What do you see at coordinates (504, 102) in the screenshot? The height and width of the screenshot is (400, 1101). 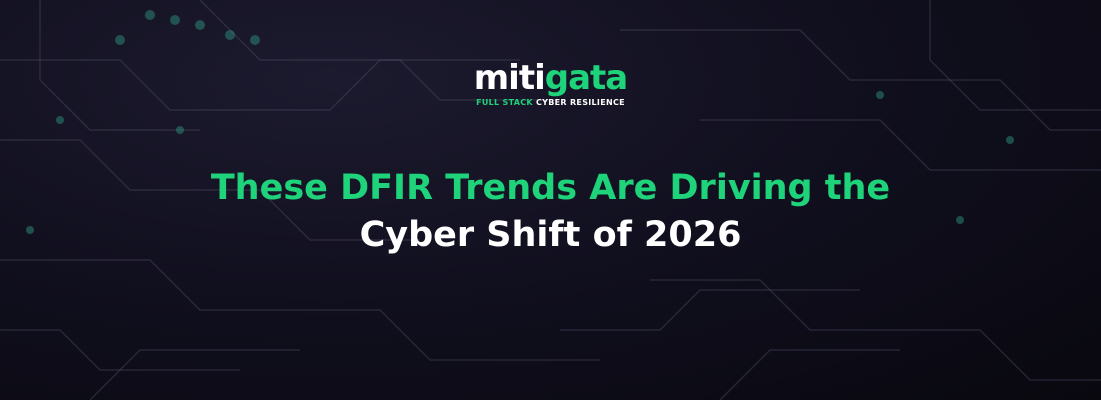 I see `tagline-highlight: FULL STACK` at bounding box center [504, 102].